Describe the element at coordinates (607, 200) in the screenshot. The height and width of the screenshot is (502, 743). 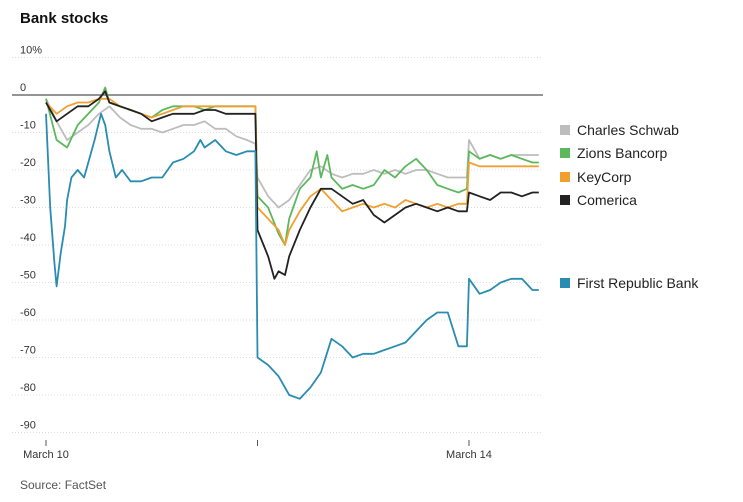
I see `legend-label: Comerica` at that location.